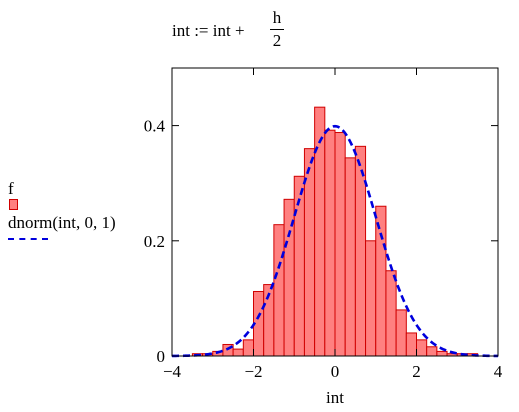 The height and width of the screenshot is (412, 519). I want to click on x-tick-label: 4, so click(498, 371).